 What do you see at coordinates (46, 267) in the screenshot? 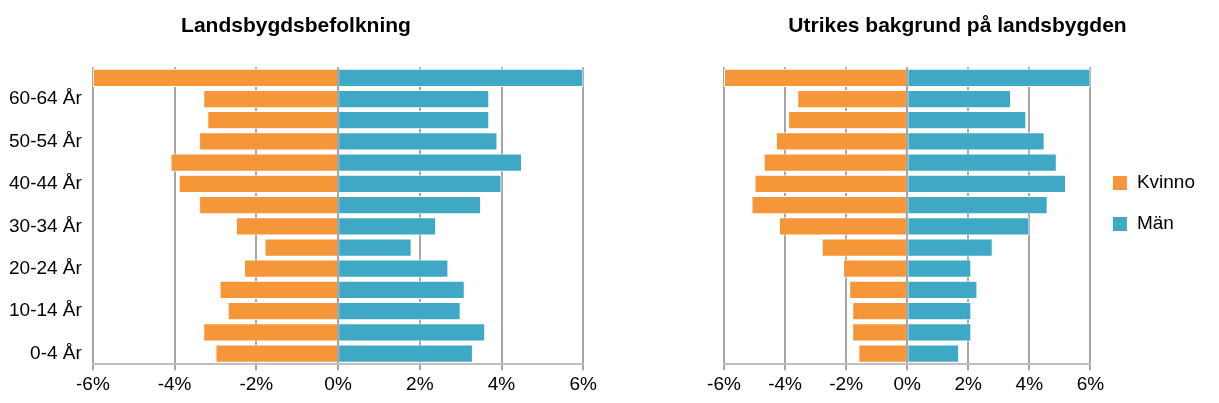
I see `y-tick-label: 20-24 År` at bounding box center [46, 267].